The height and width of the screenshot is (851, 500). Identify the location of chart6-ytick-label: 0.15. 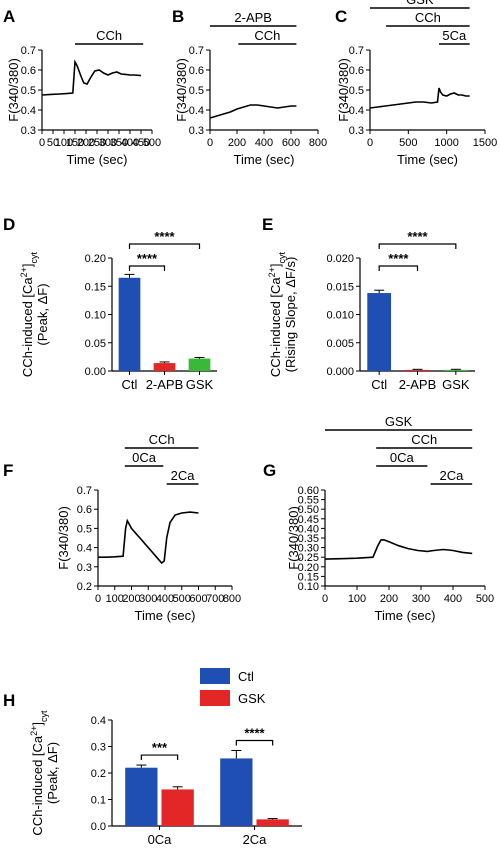
(308, 577).